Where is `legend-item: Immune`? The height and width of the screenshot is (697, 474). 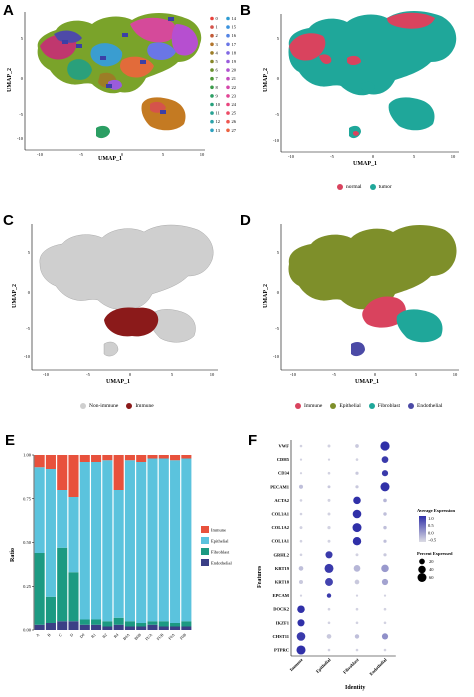 legend-item: Immune is located at coordinates (140, 406).